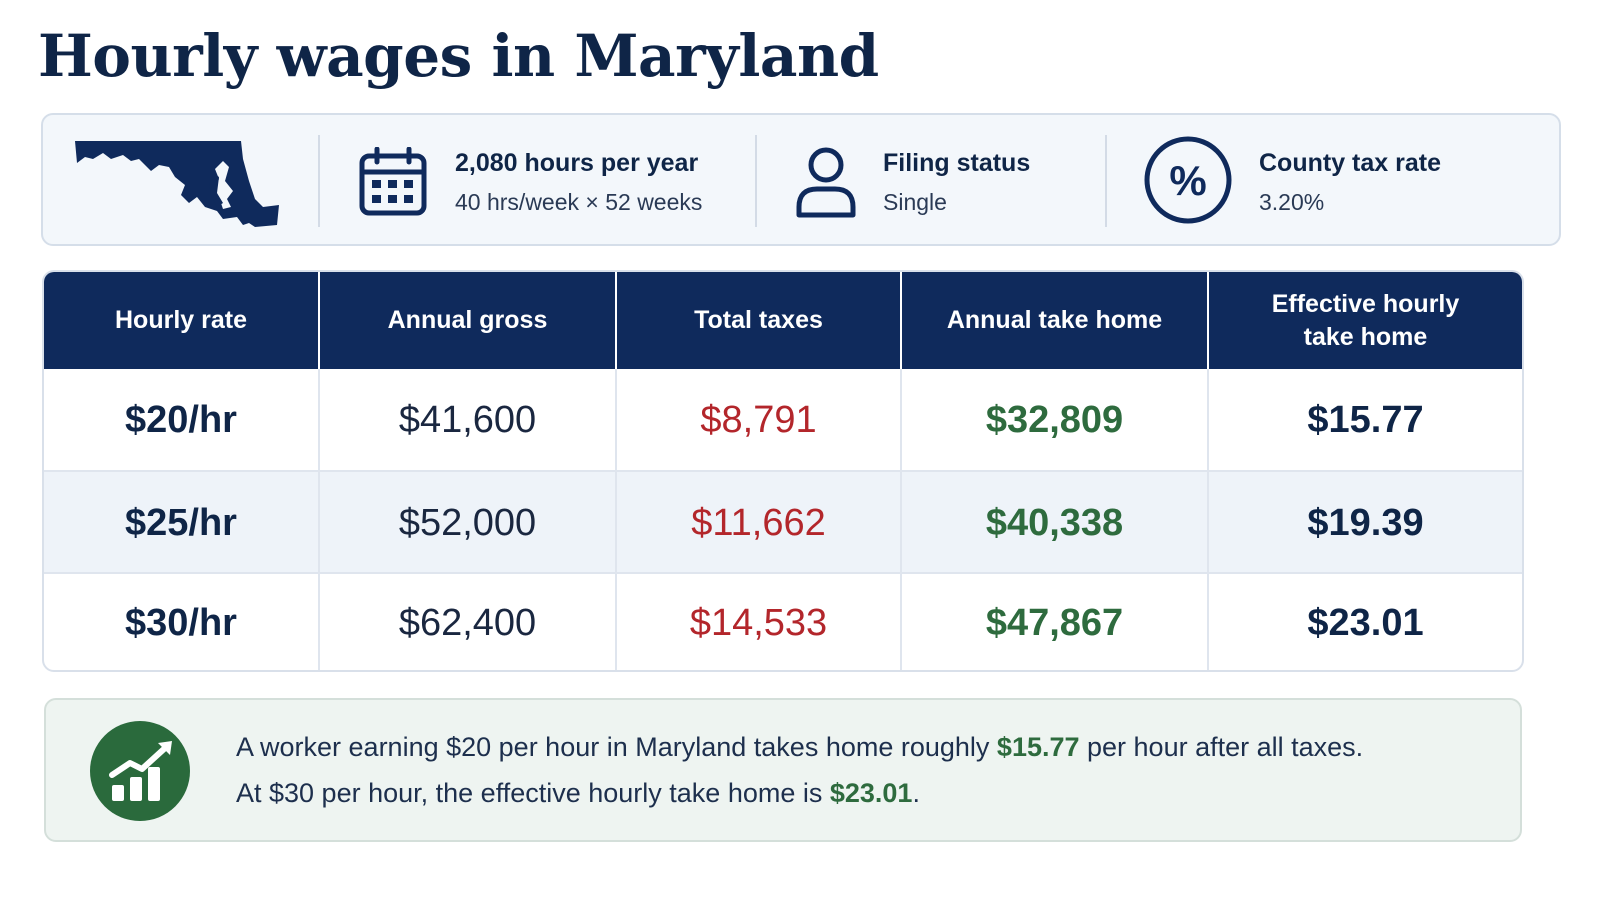  Describe the element at coordinates (758, 320) in the screenshot. I see `header-total-taxes: Total taxes` at that location.